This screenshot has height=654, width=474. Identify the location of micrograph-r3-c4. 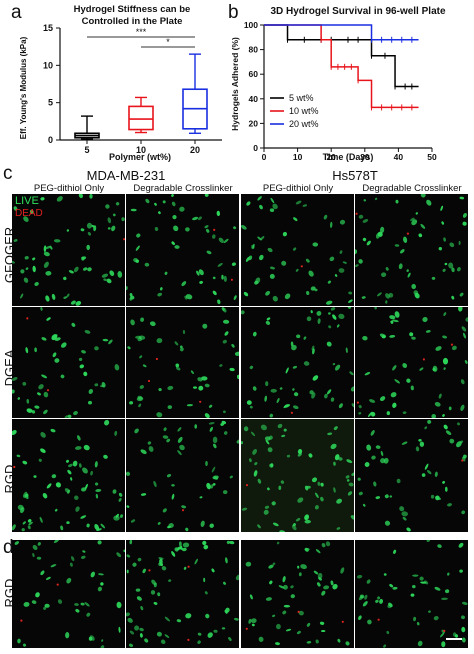
(411, 475).